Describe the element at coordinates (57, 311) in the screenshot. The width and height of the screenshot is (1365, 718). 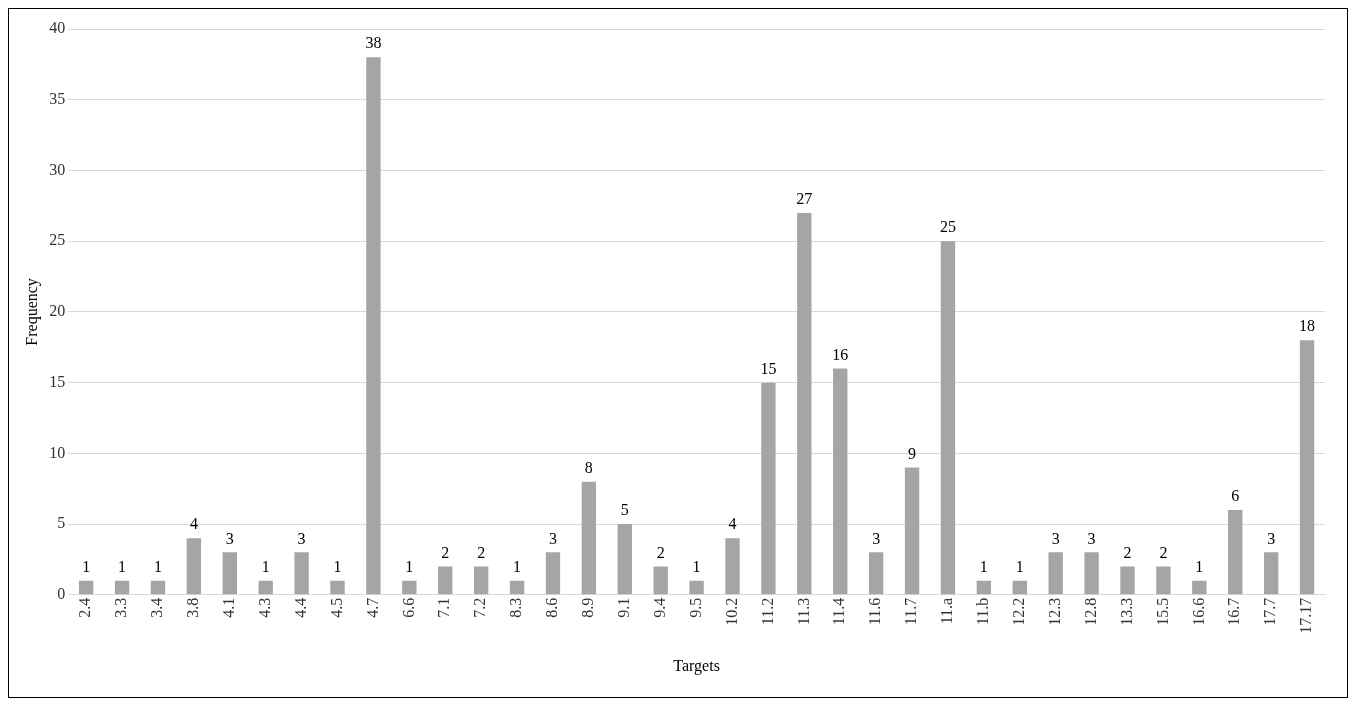
I see `y-tick-label: 20` at that location.